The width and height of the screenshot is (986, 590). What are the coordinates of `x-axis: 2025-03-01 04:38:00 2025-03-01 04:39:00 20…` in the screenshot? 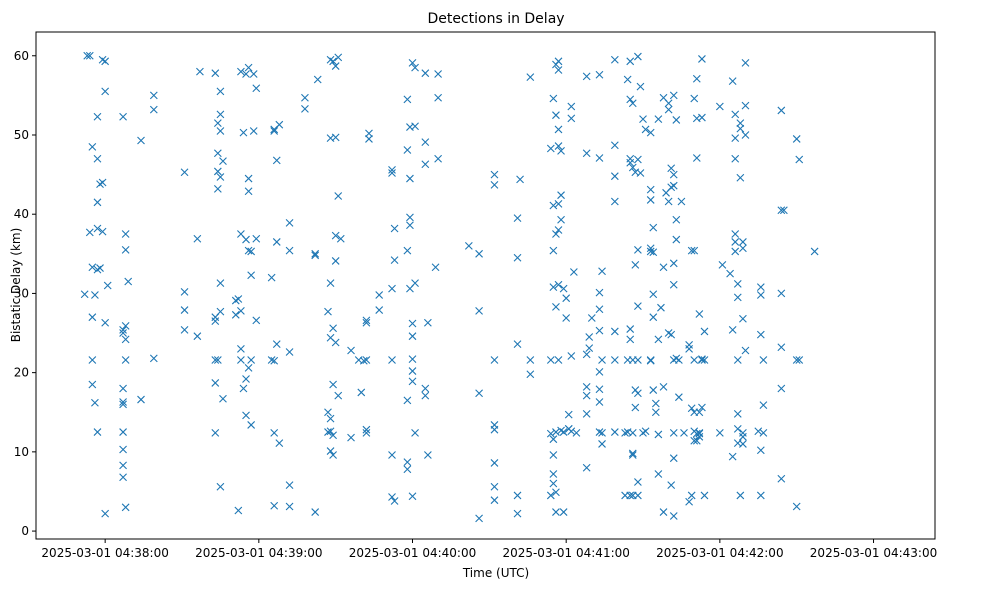 It's located at (489, 549).